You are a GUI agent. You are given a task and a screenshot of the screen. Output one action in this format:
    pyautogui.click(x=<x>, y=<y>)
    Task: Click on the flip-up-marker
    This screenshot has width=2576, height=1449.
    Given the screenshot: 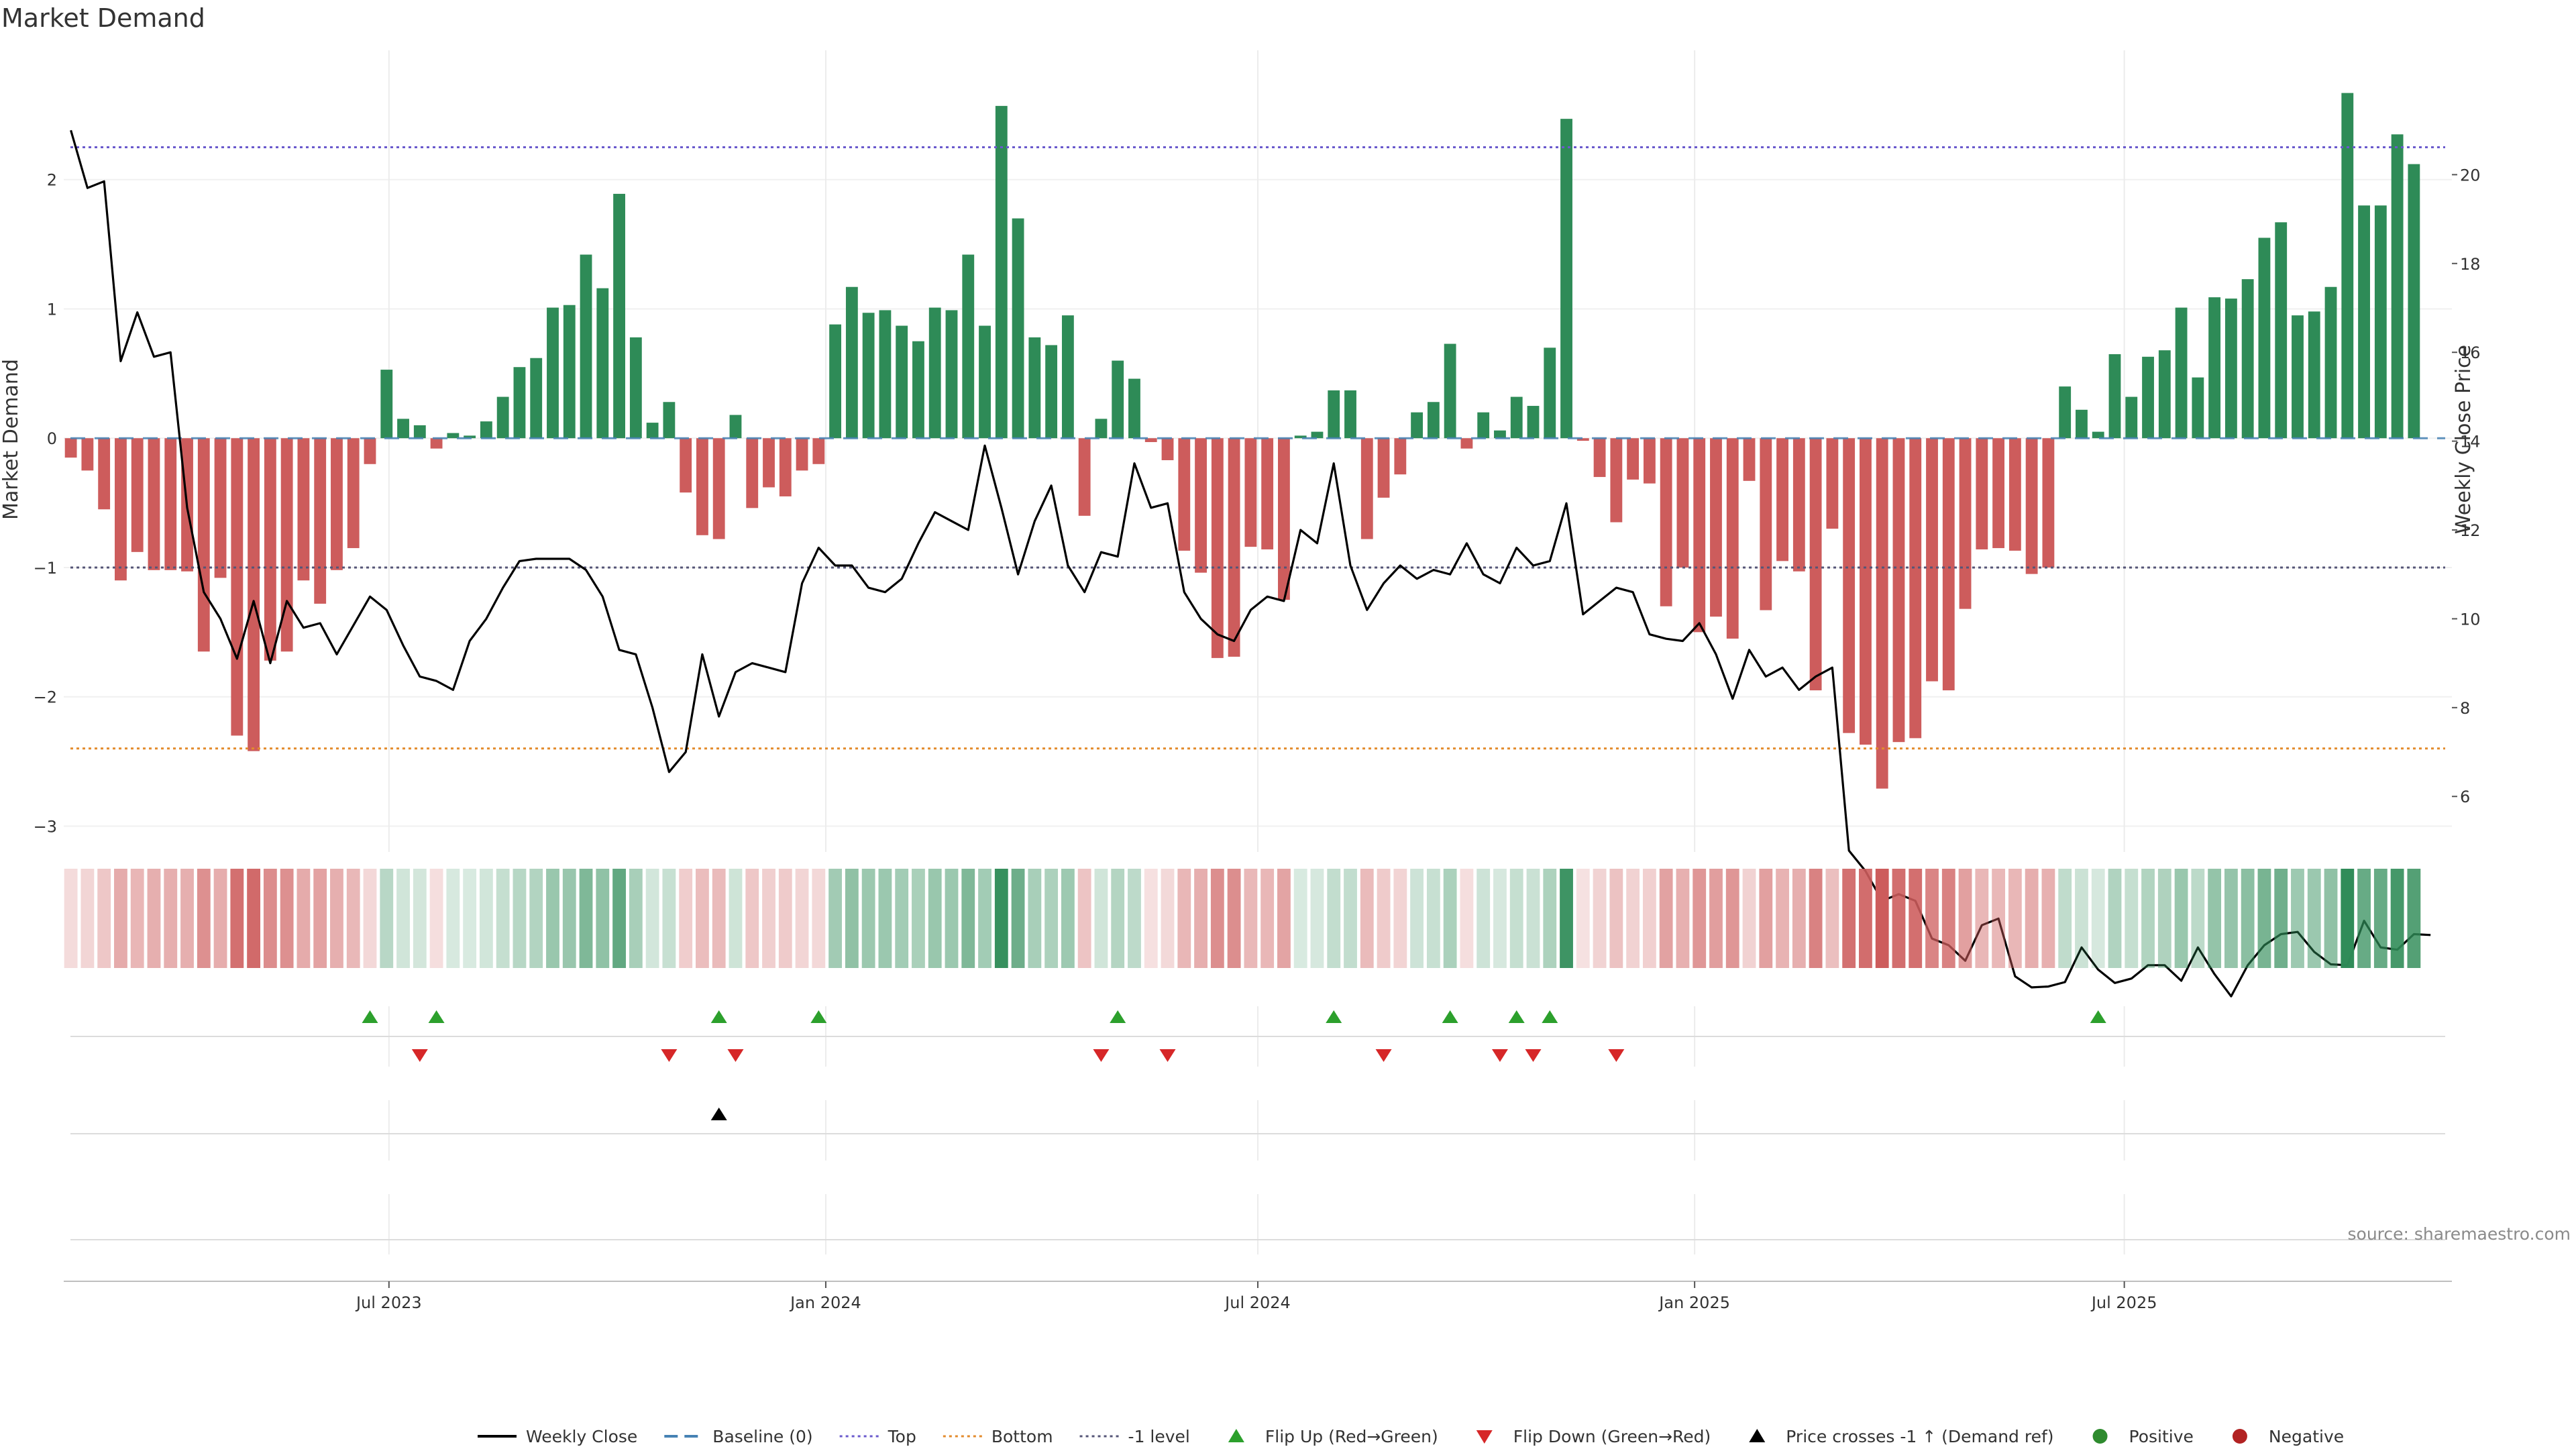 What is the action you would take?
    pyautogui.click(x=818, y=1016)
    